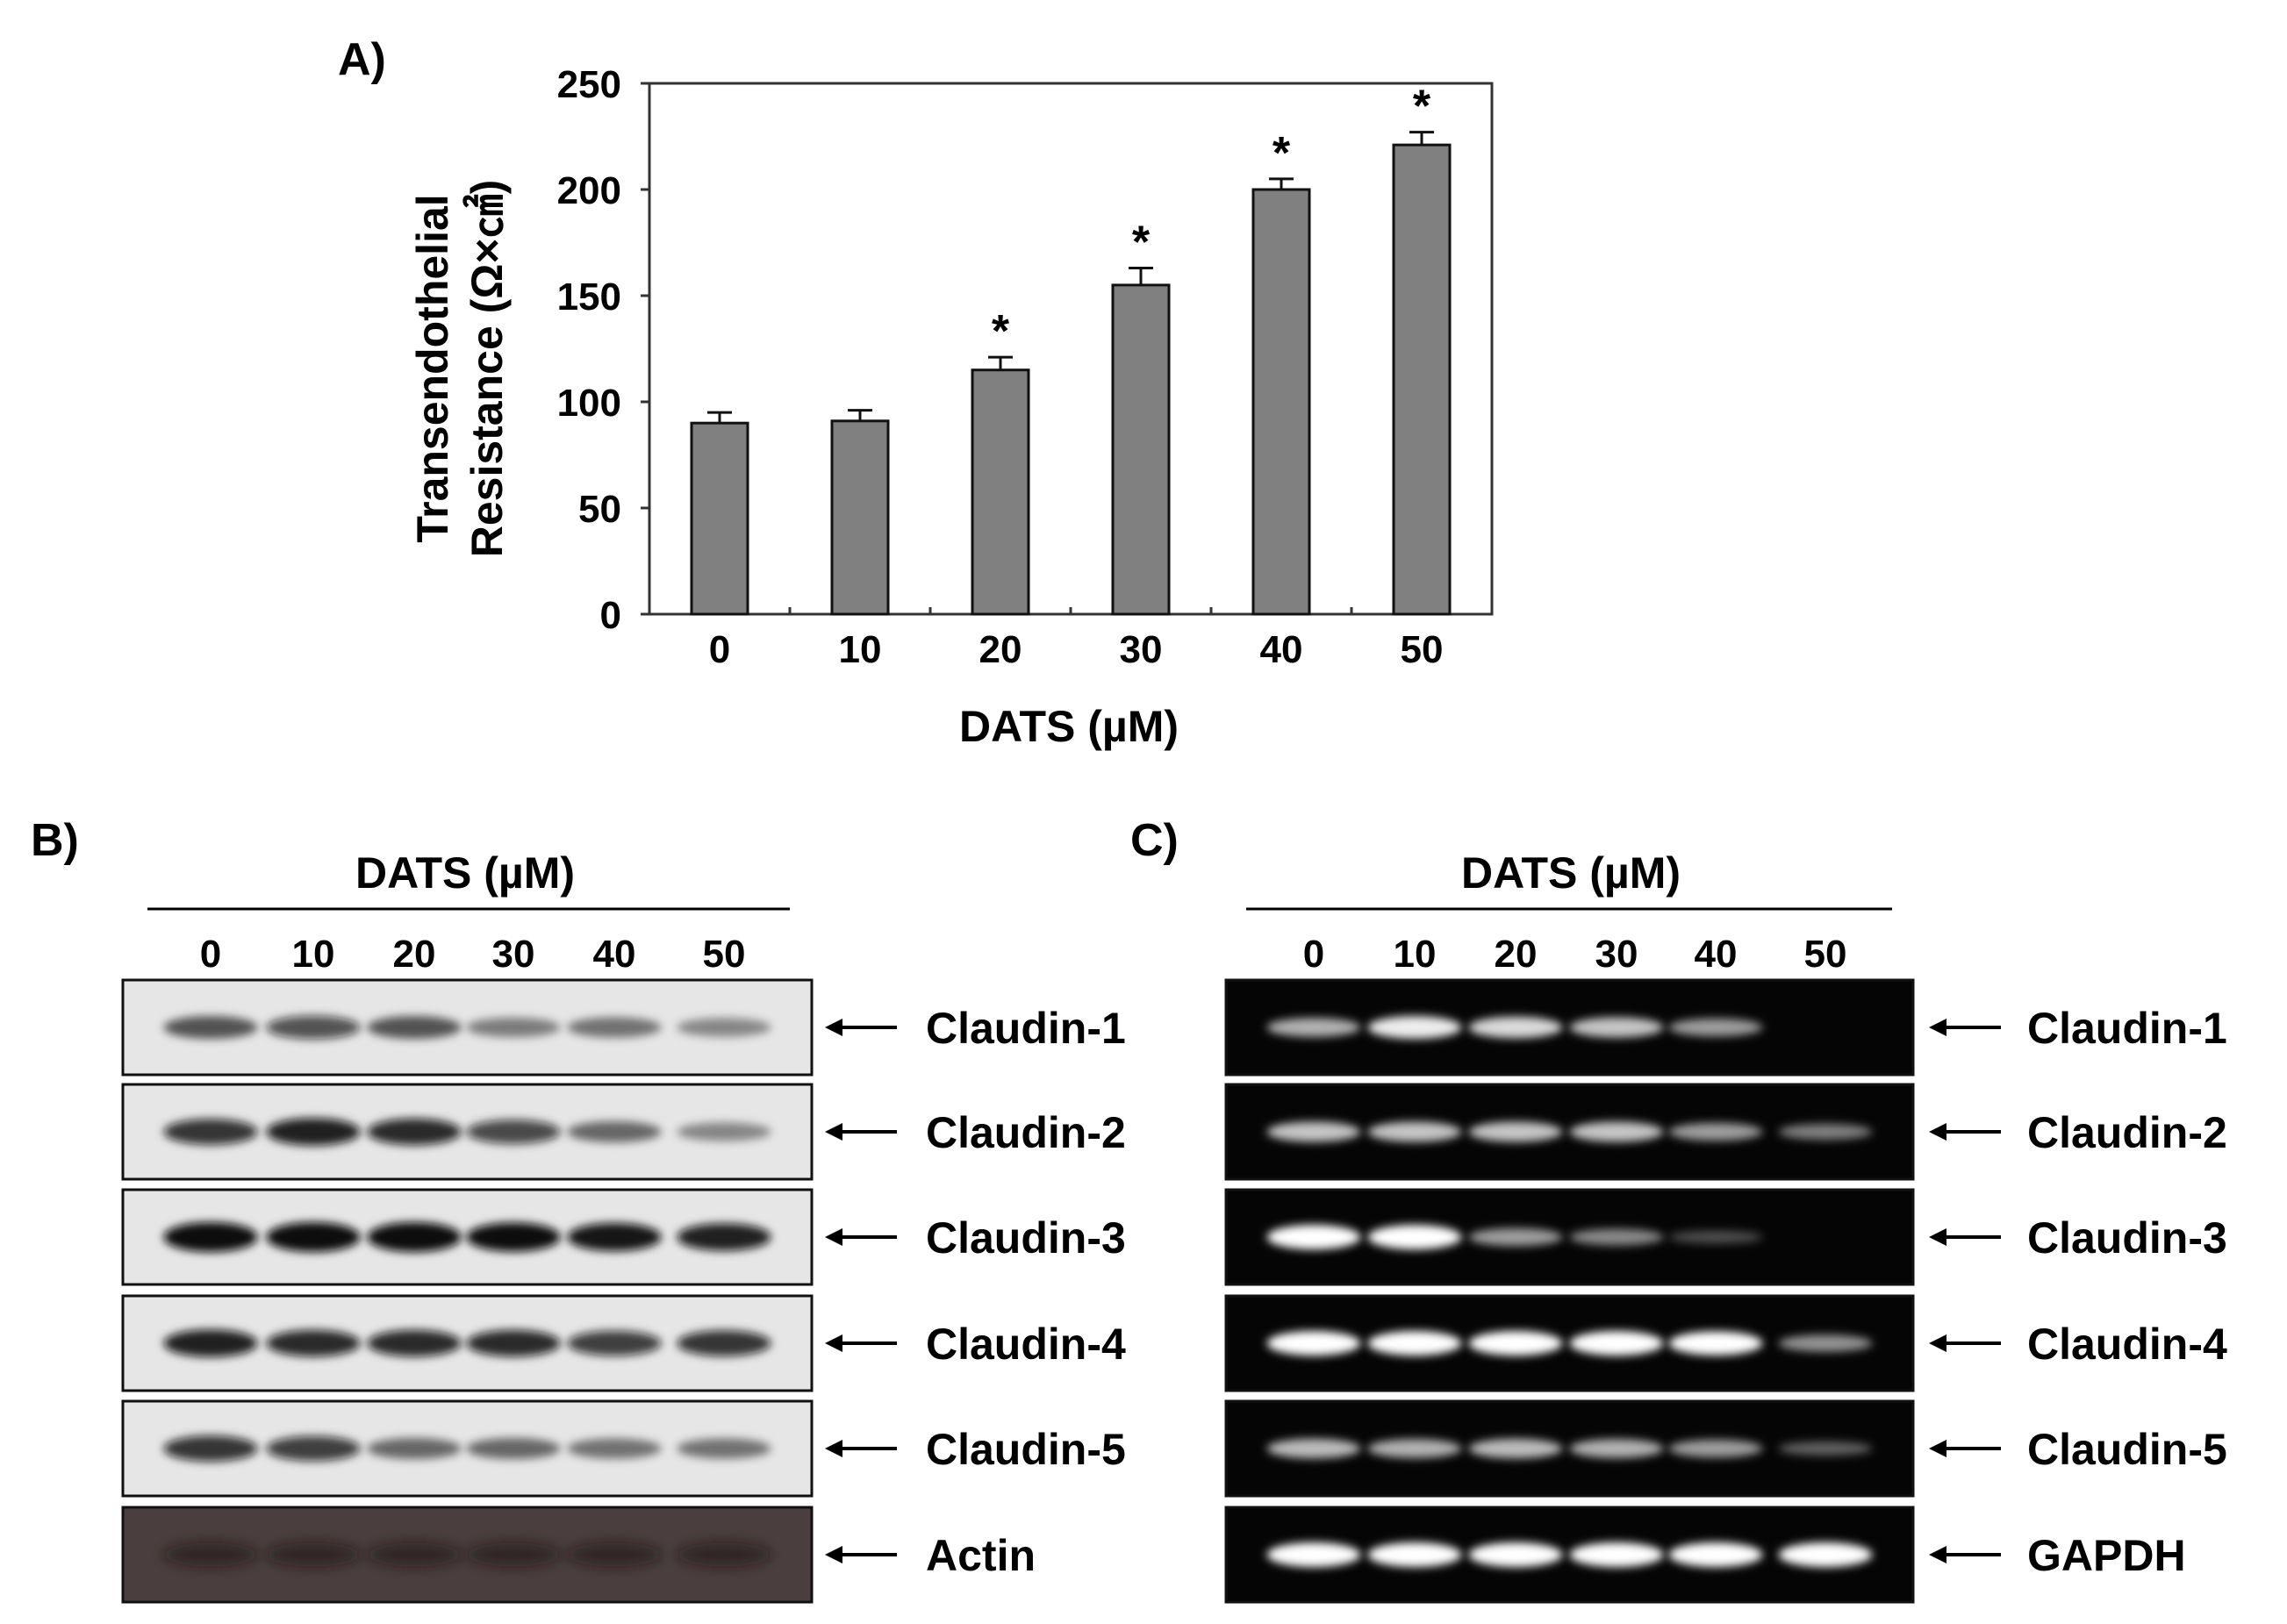  What do you see at coordinates (1516, 955) in the screenshot?
I see `lane-label: 20` at bounding box center [1516, 955].